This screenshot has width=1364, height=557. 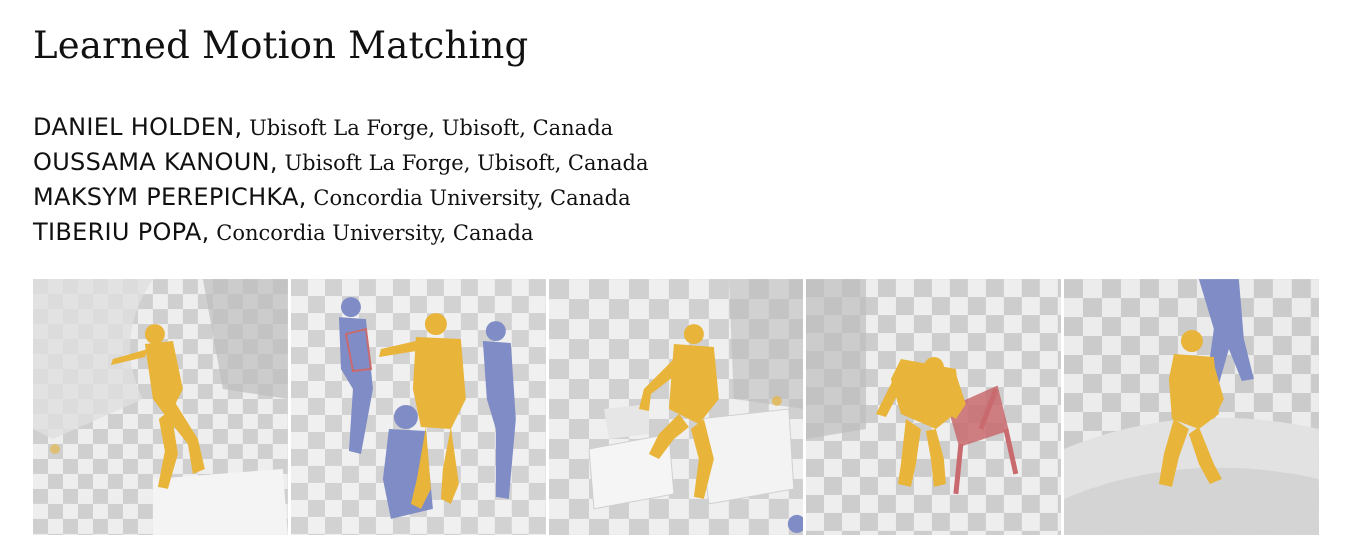 I want to click on walking-over-pipes-icon, so click(x=1191, y=407).